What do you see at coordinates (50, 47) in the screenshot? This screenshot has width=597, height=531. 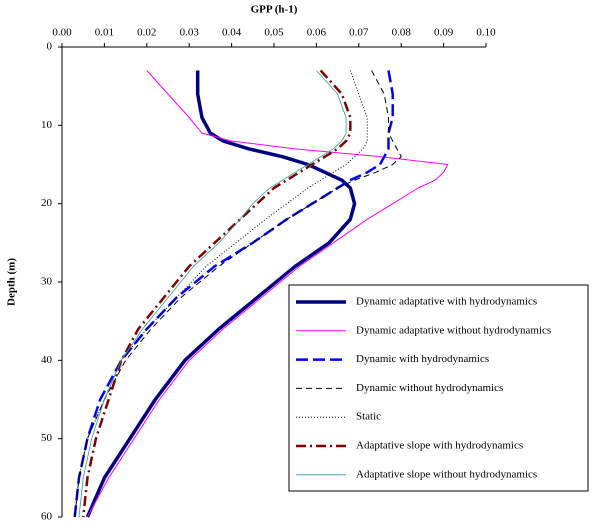 I see `y-tick-label: 0` at bounding box center [50, 47].